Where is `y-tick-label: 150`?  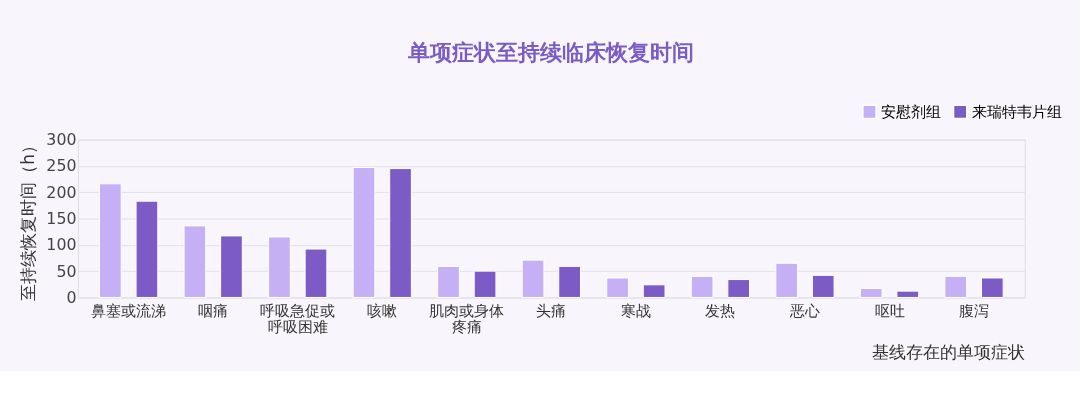 y-tick-label: 150 is located at coordinates (61, 218).